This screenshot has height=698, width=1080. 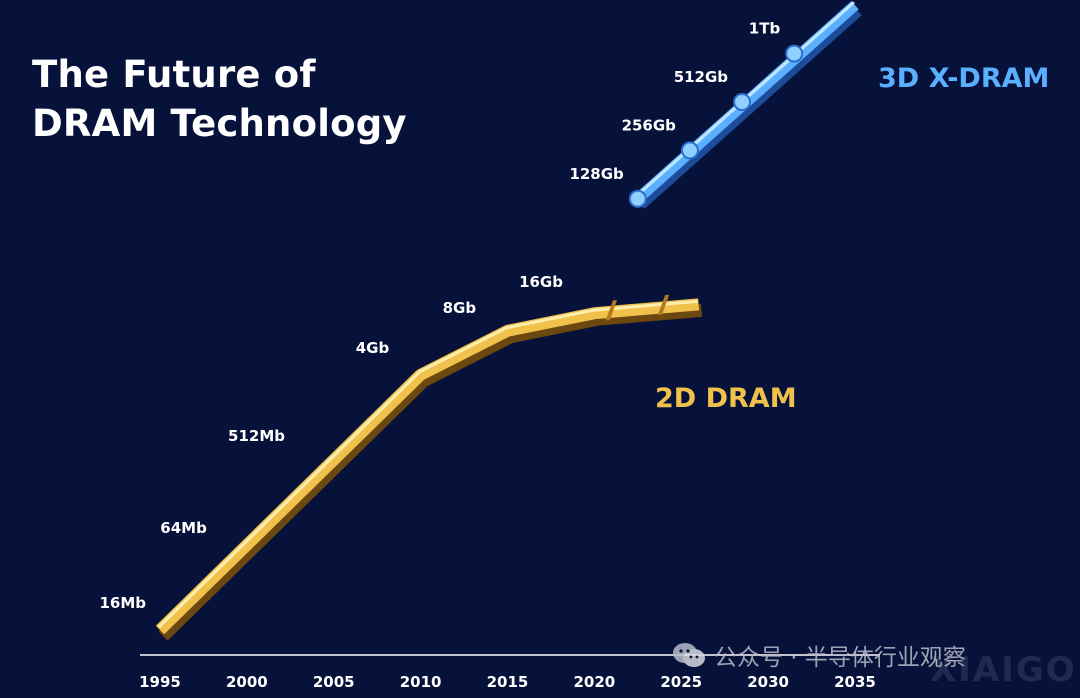 What do you see at coordinates (1003, 670) in the screenshot?
I see `watermark-ghost: XIAIGO` at bounding box center [1003, 670].